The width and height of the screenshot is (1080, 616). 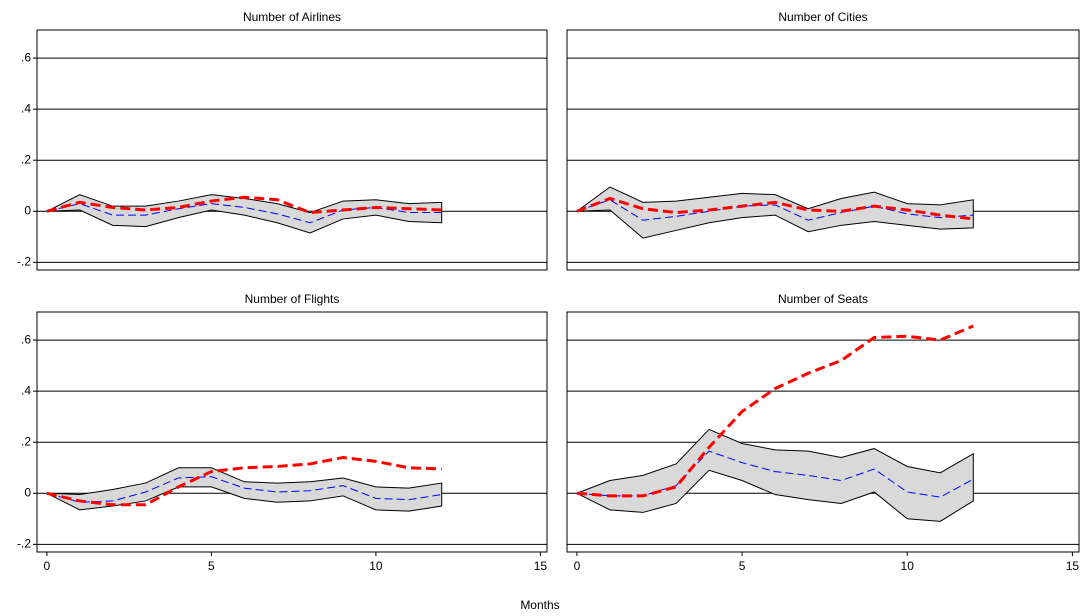 What do you see at coordinates (292, 17) in the screenshot?
I see `panel-title: Number of Airlines` at bounding box center [292, 17].